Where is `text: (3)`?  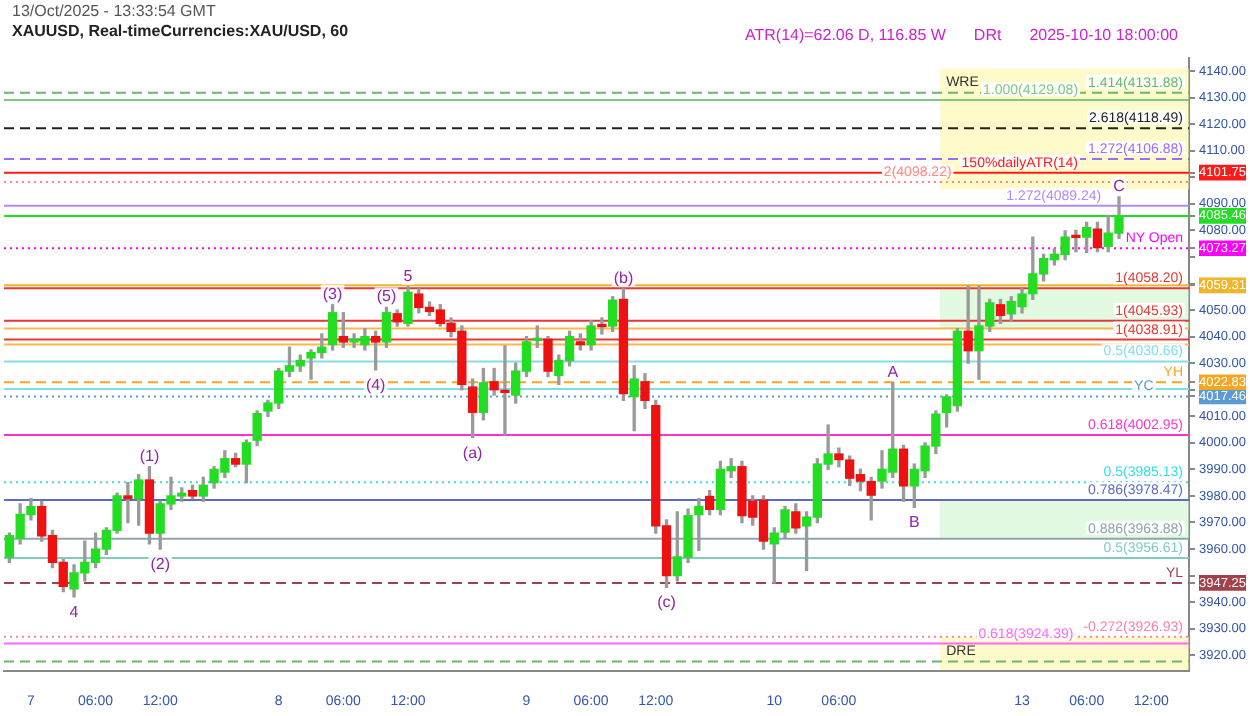 text: (3) is located at coordinates (332, 293).